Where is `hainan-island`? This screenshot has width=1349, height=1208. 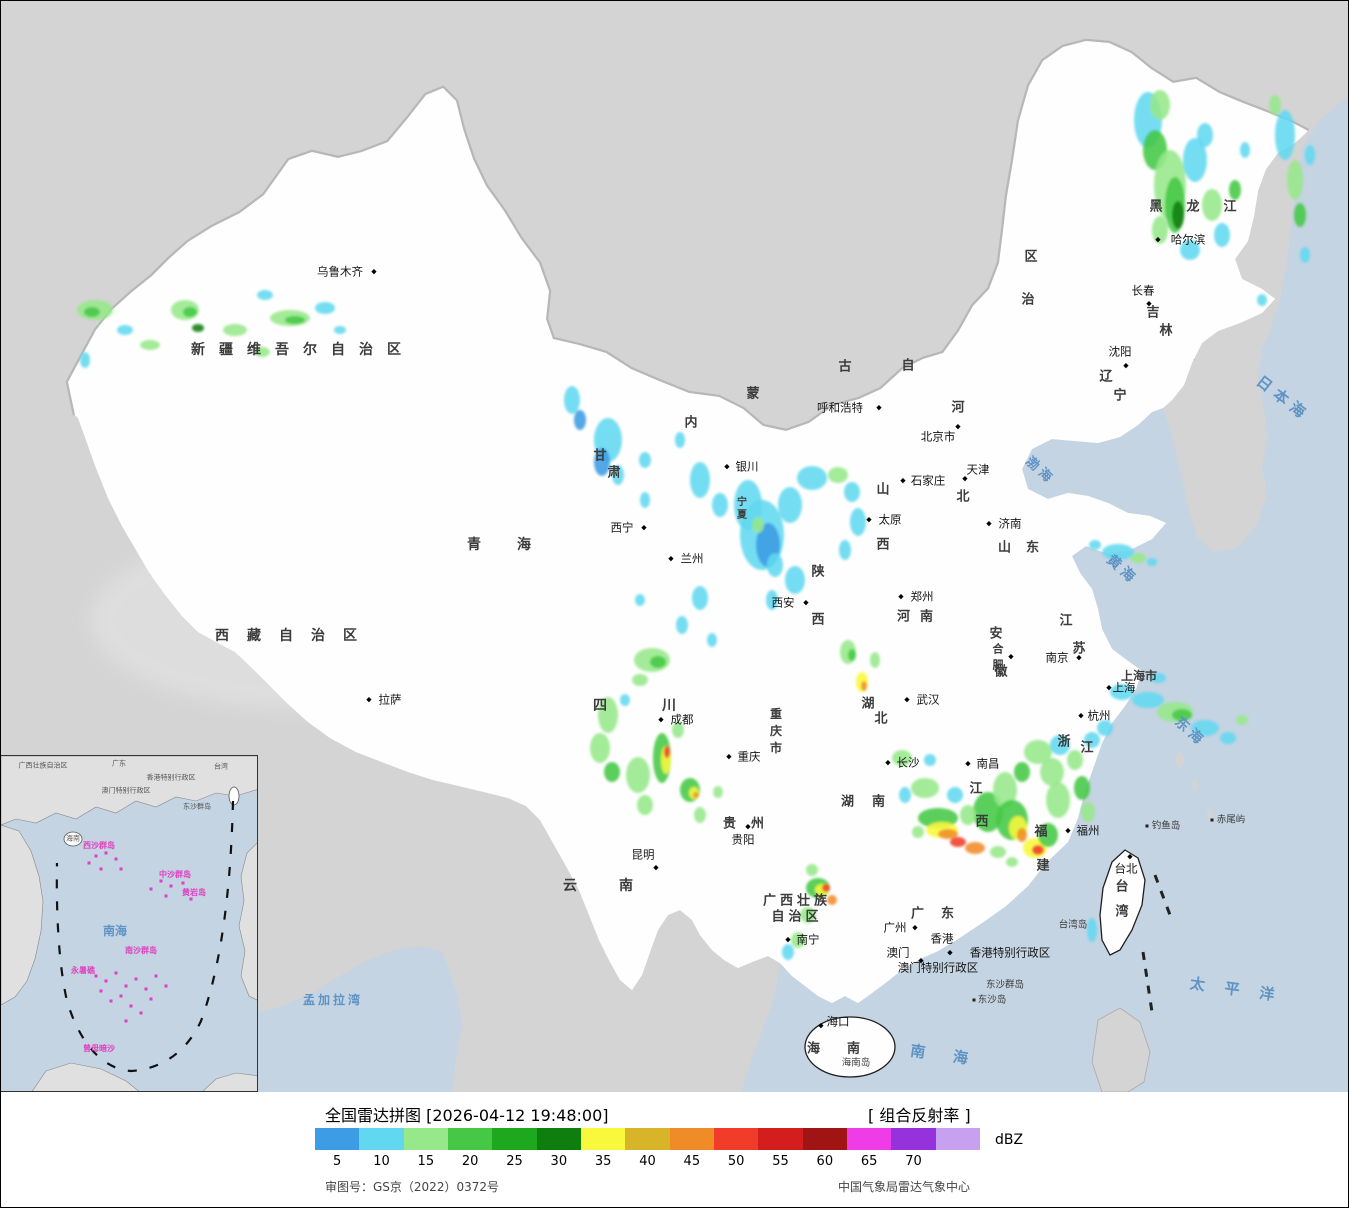
hainan-island is located at coordinates (850, 1047).